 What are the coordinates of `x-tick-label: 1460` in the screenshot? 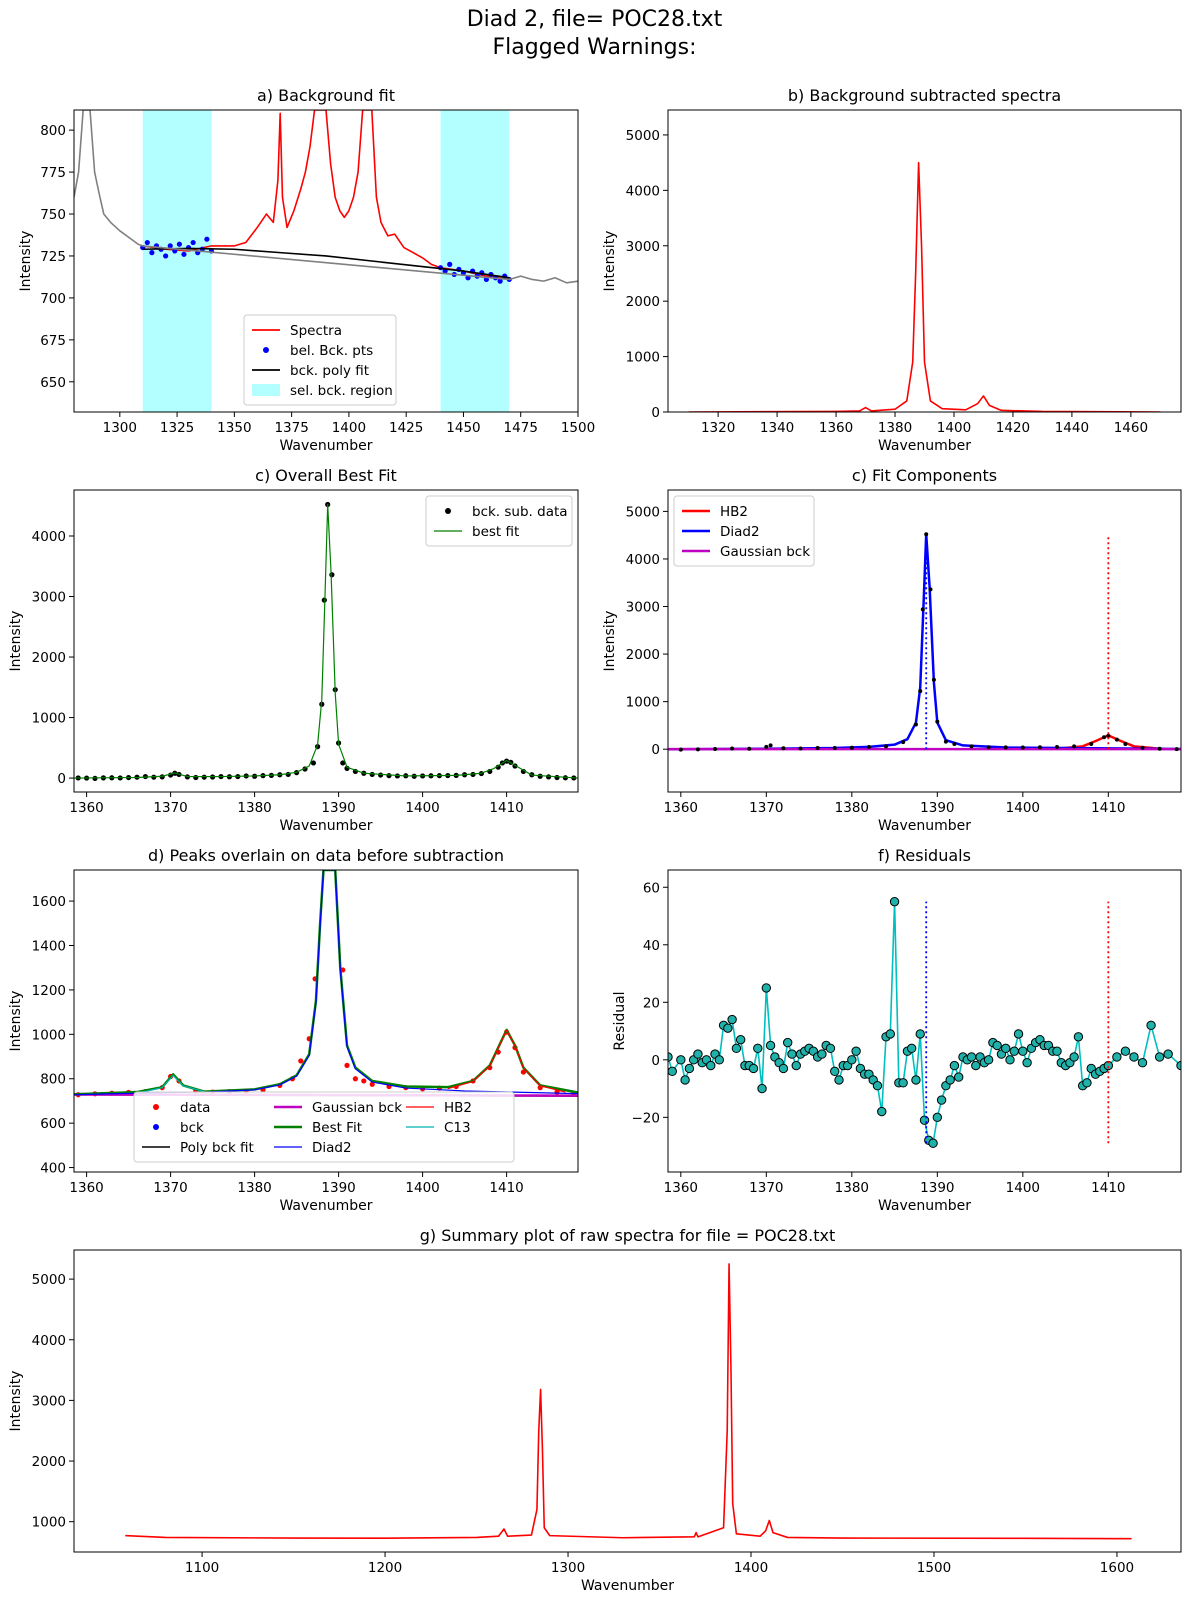 It's located at (1131, 428).